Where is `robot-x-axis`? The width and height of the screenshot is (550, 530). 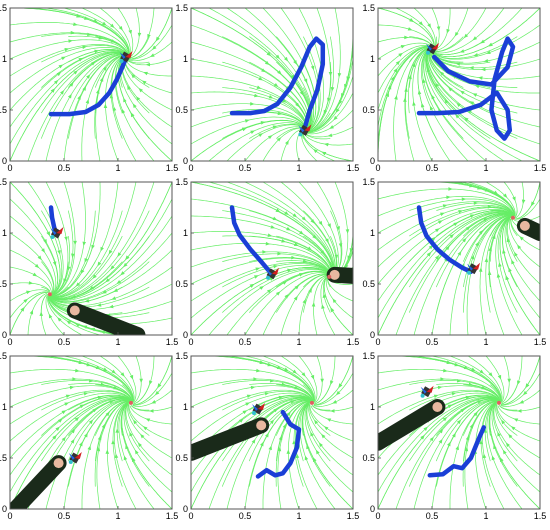
robot-x-axis is located at coordinates (308, 128).